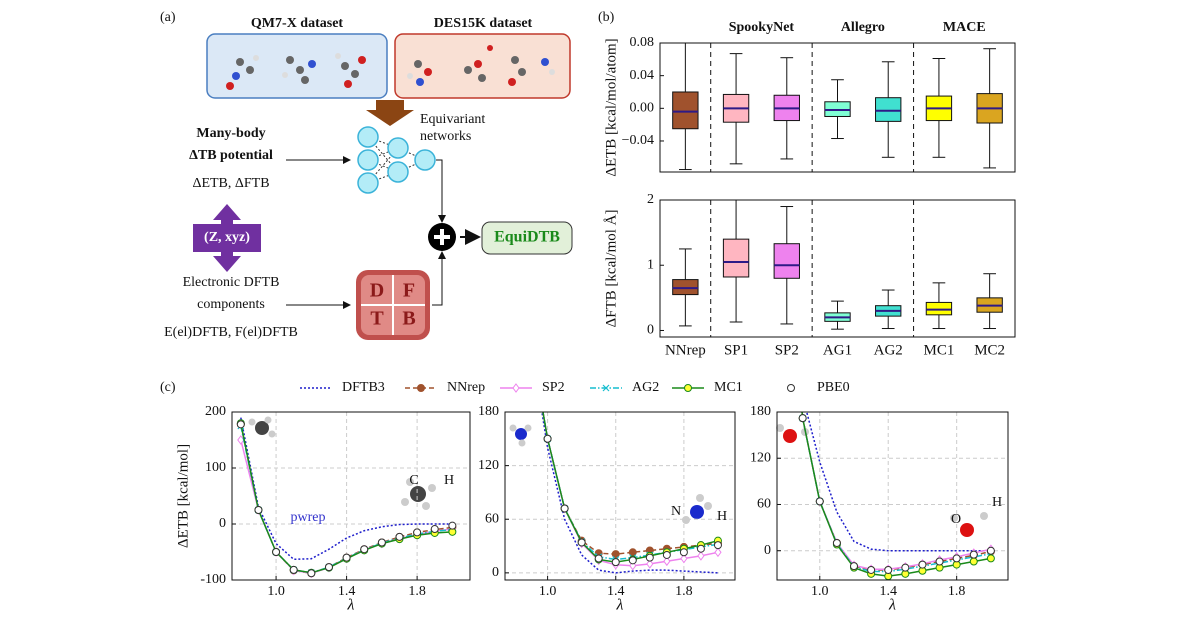  Describe the element at coordinates (452, 119) in the screenshot. I see `networks-label: Equivariant` at that location.